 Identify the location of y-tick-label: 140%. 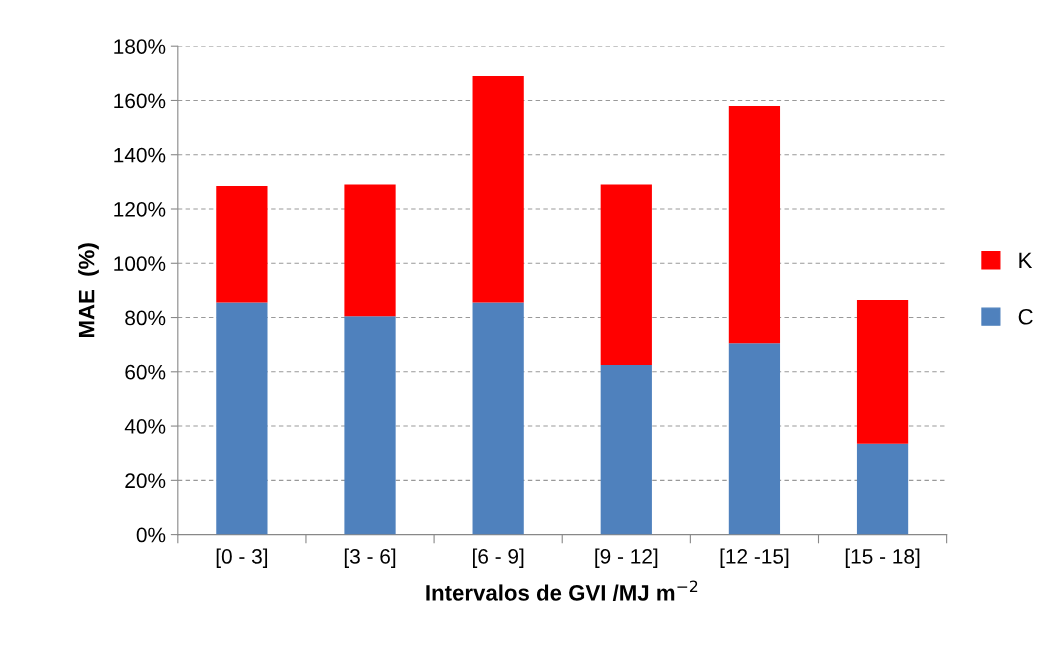
(140, 155).